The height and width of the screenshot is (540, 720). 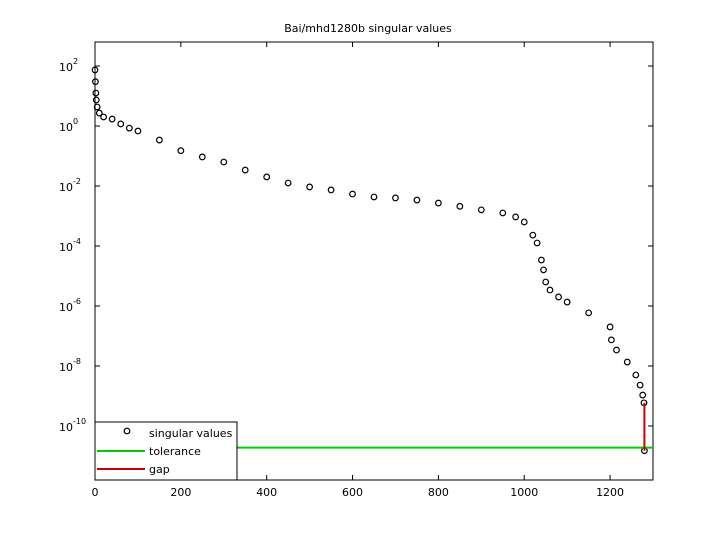 I want to click on x-tick-label: 800, so click(x=438, y=492).